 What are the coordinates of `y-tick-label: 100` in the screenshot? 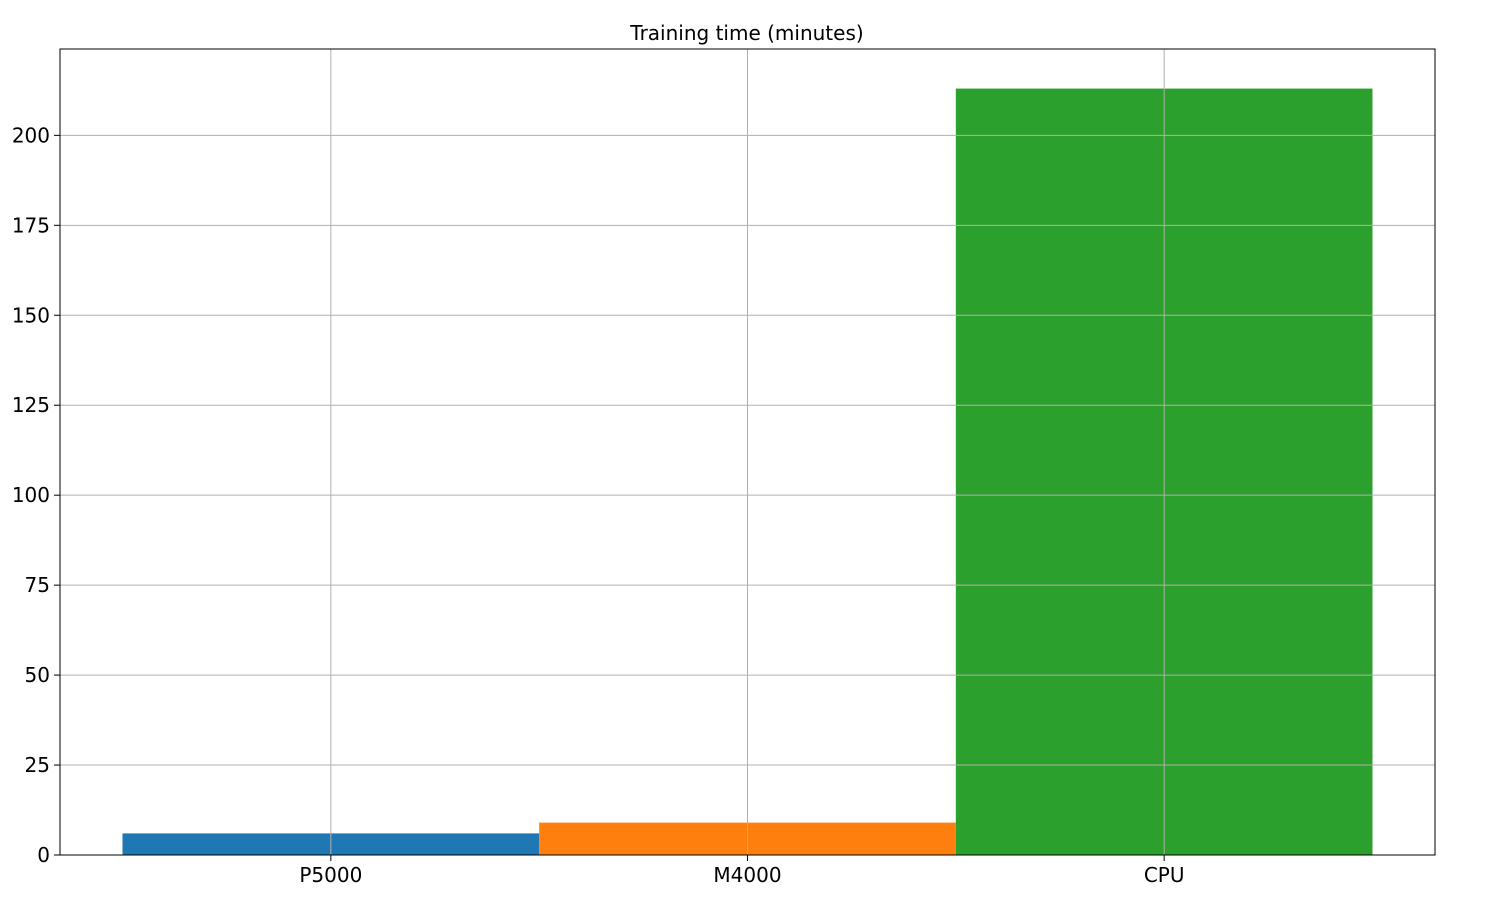 It's located at (31, 495).